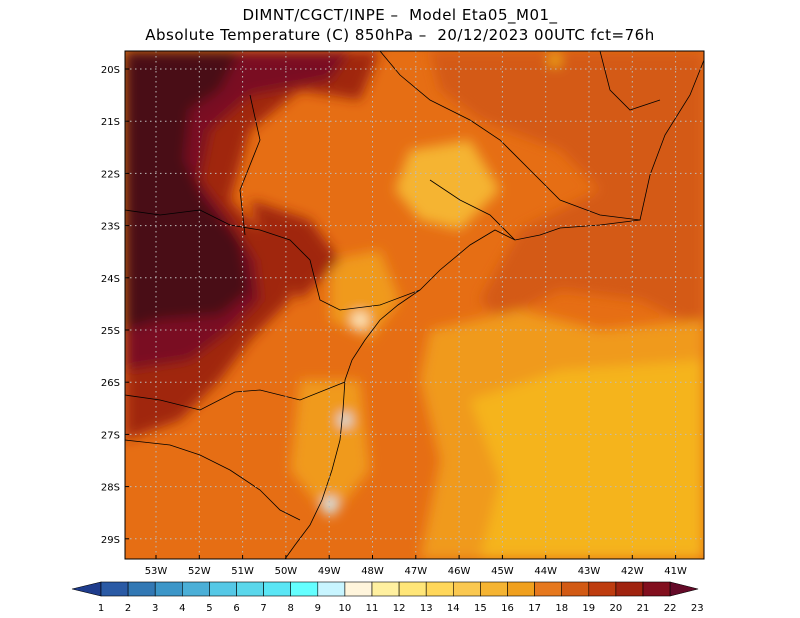 This screenshot has height=618, width=800. What do you see at coordinates (345, 608) in the screenshot?
I see `colorbar-label: 10` at bounding box center [345, 608].